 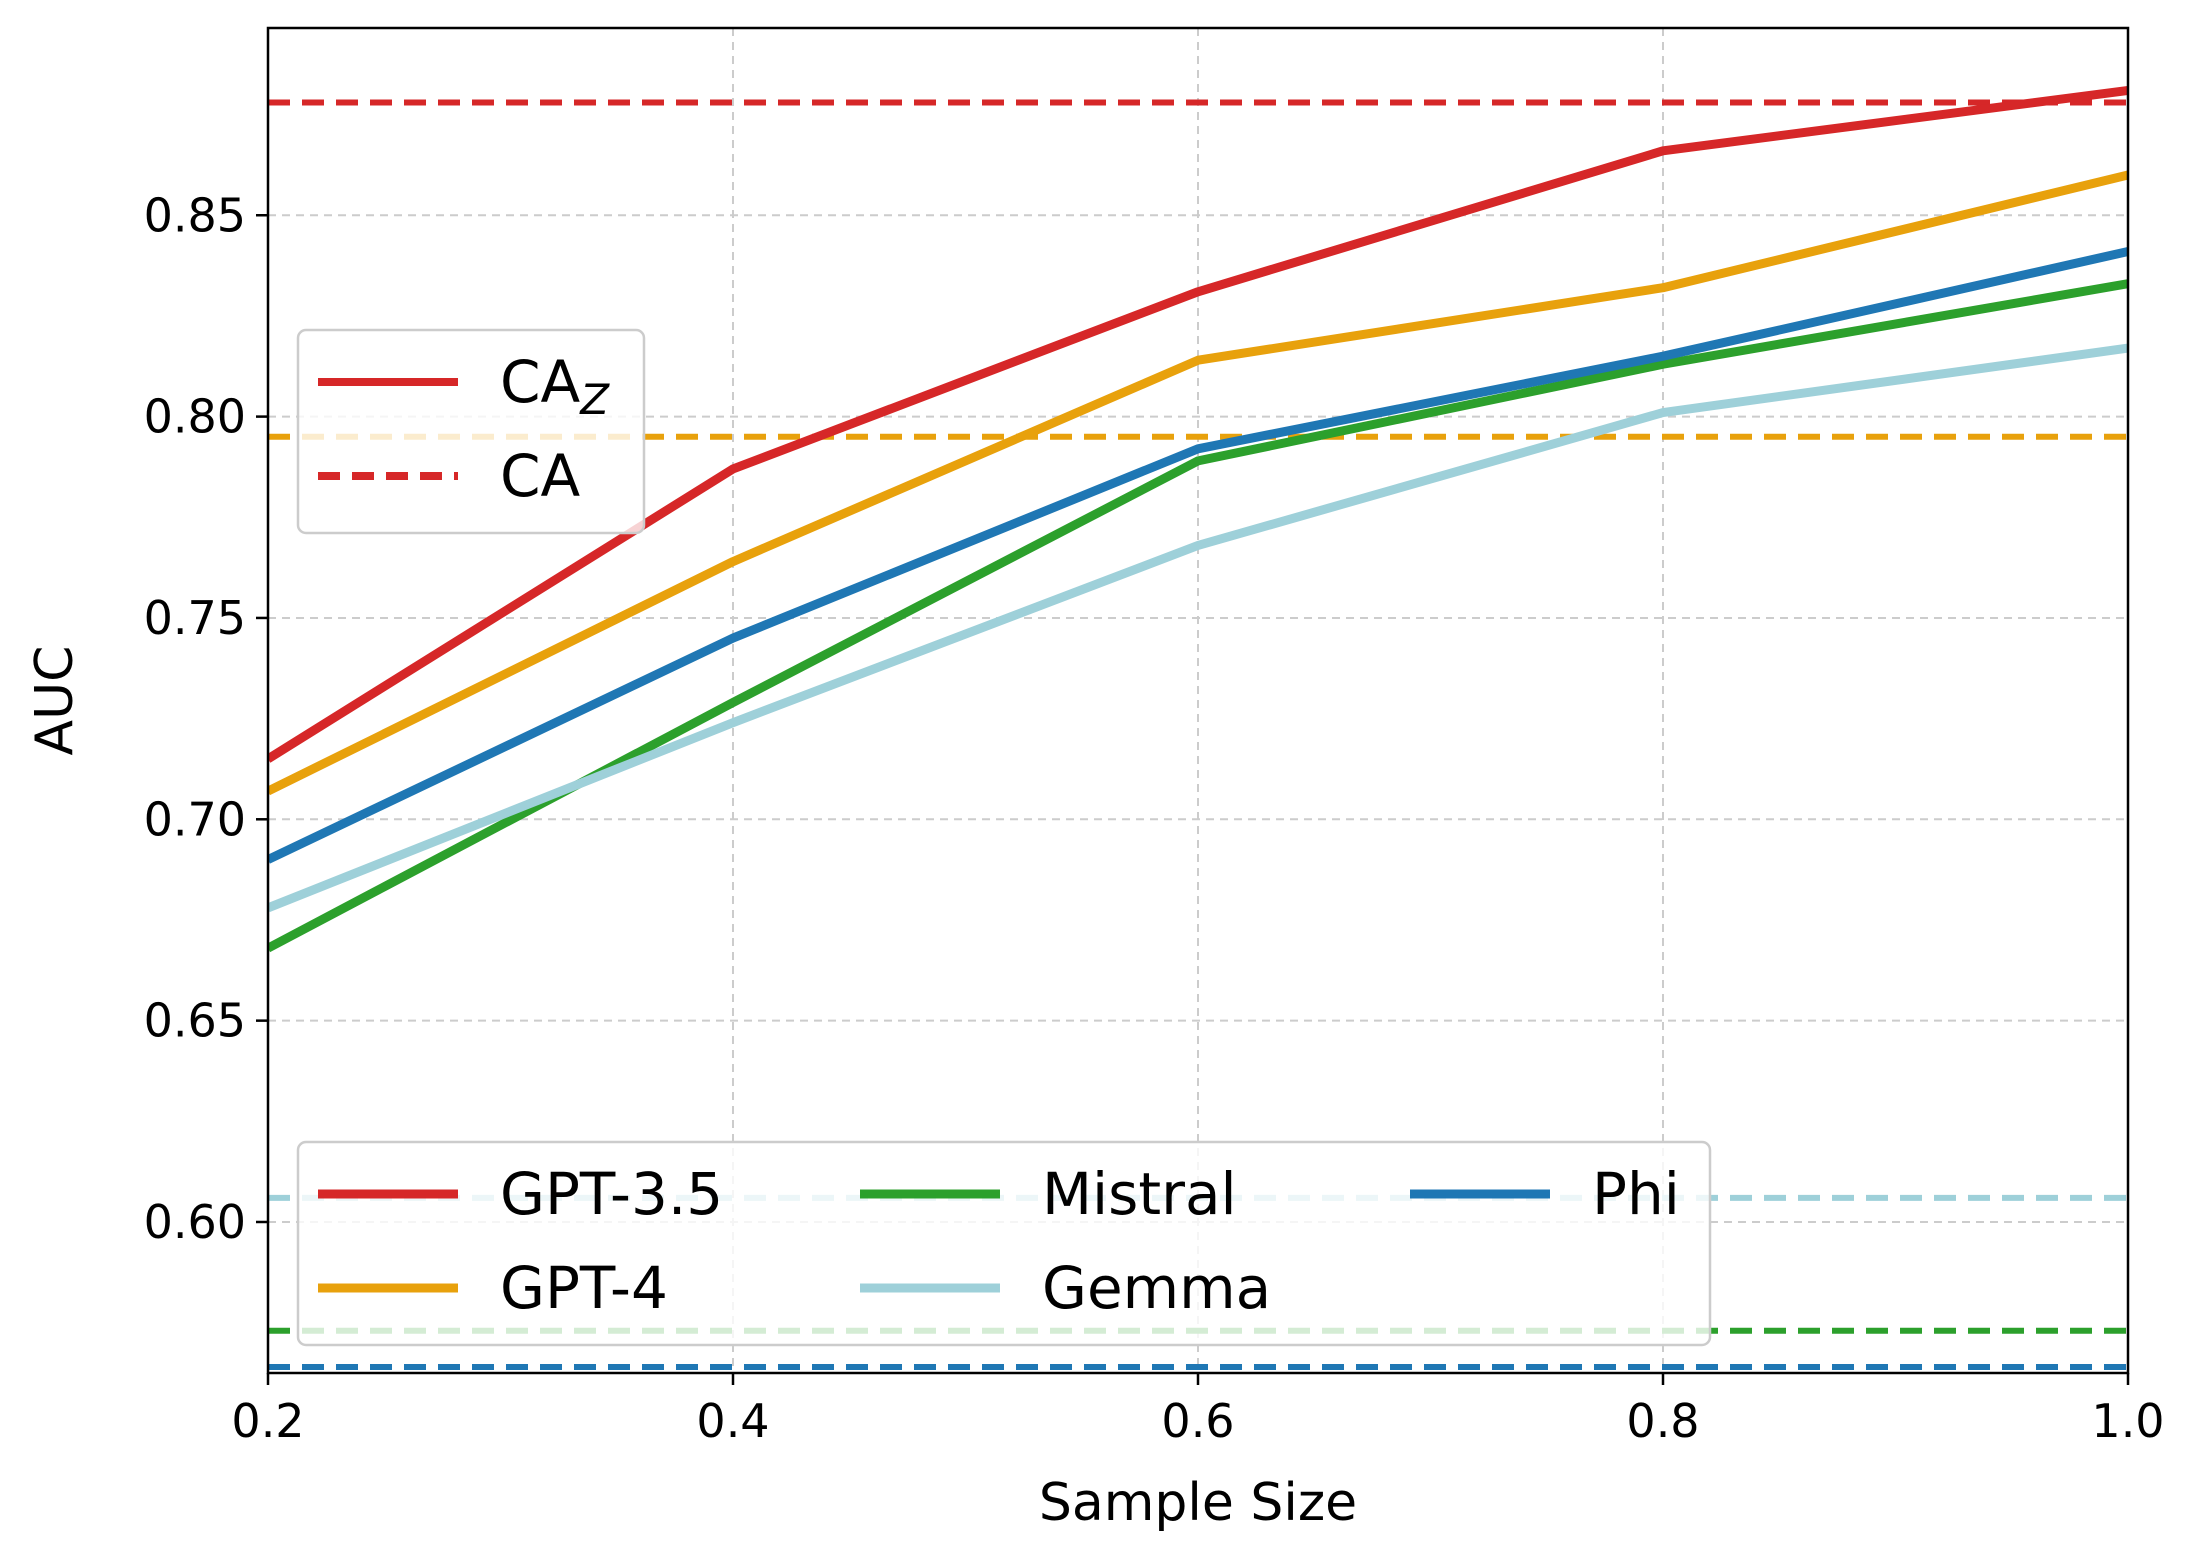 What do you see at coordinates (1197, 1421) in the screenshot?
I see `x-tick-label: 0.6` at bounding box center [1197, 1421].